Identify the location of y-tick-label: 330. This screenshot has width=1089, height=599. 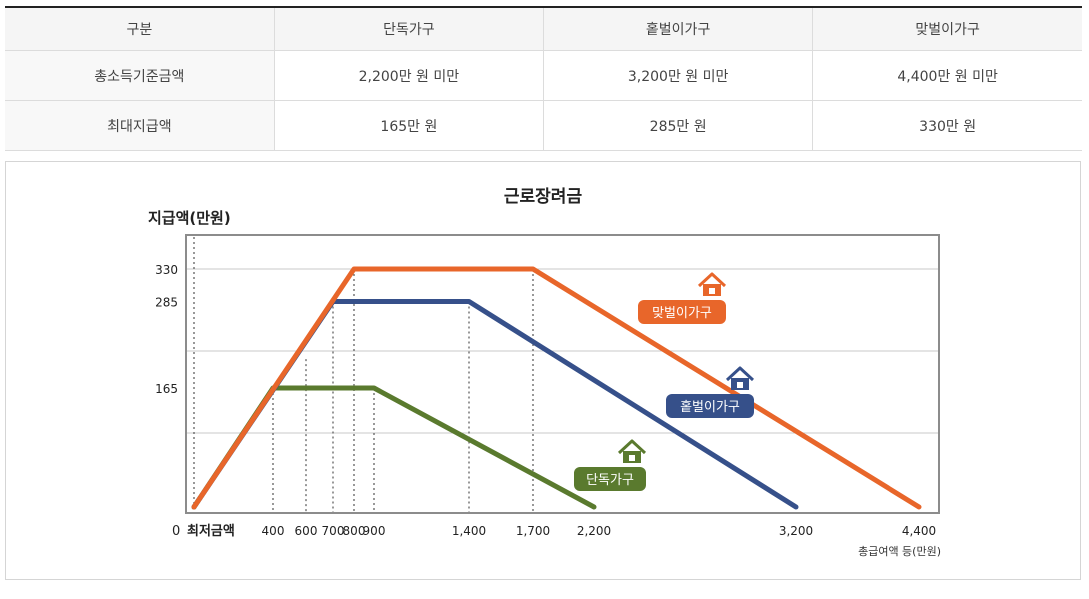
(166, 270).